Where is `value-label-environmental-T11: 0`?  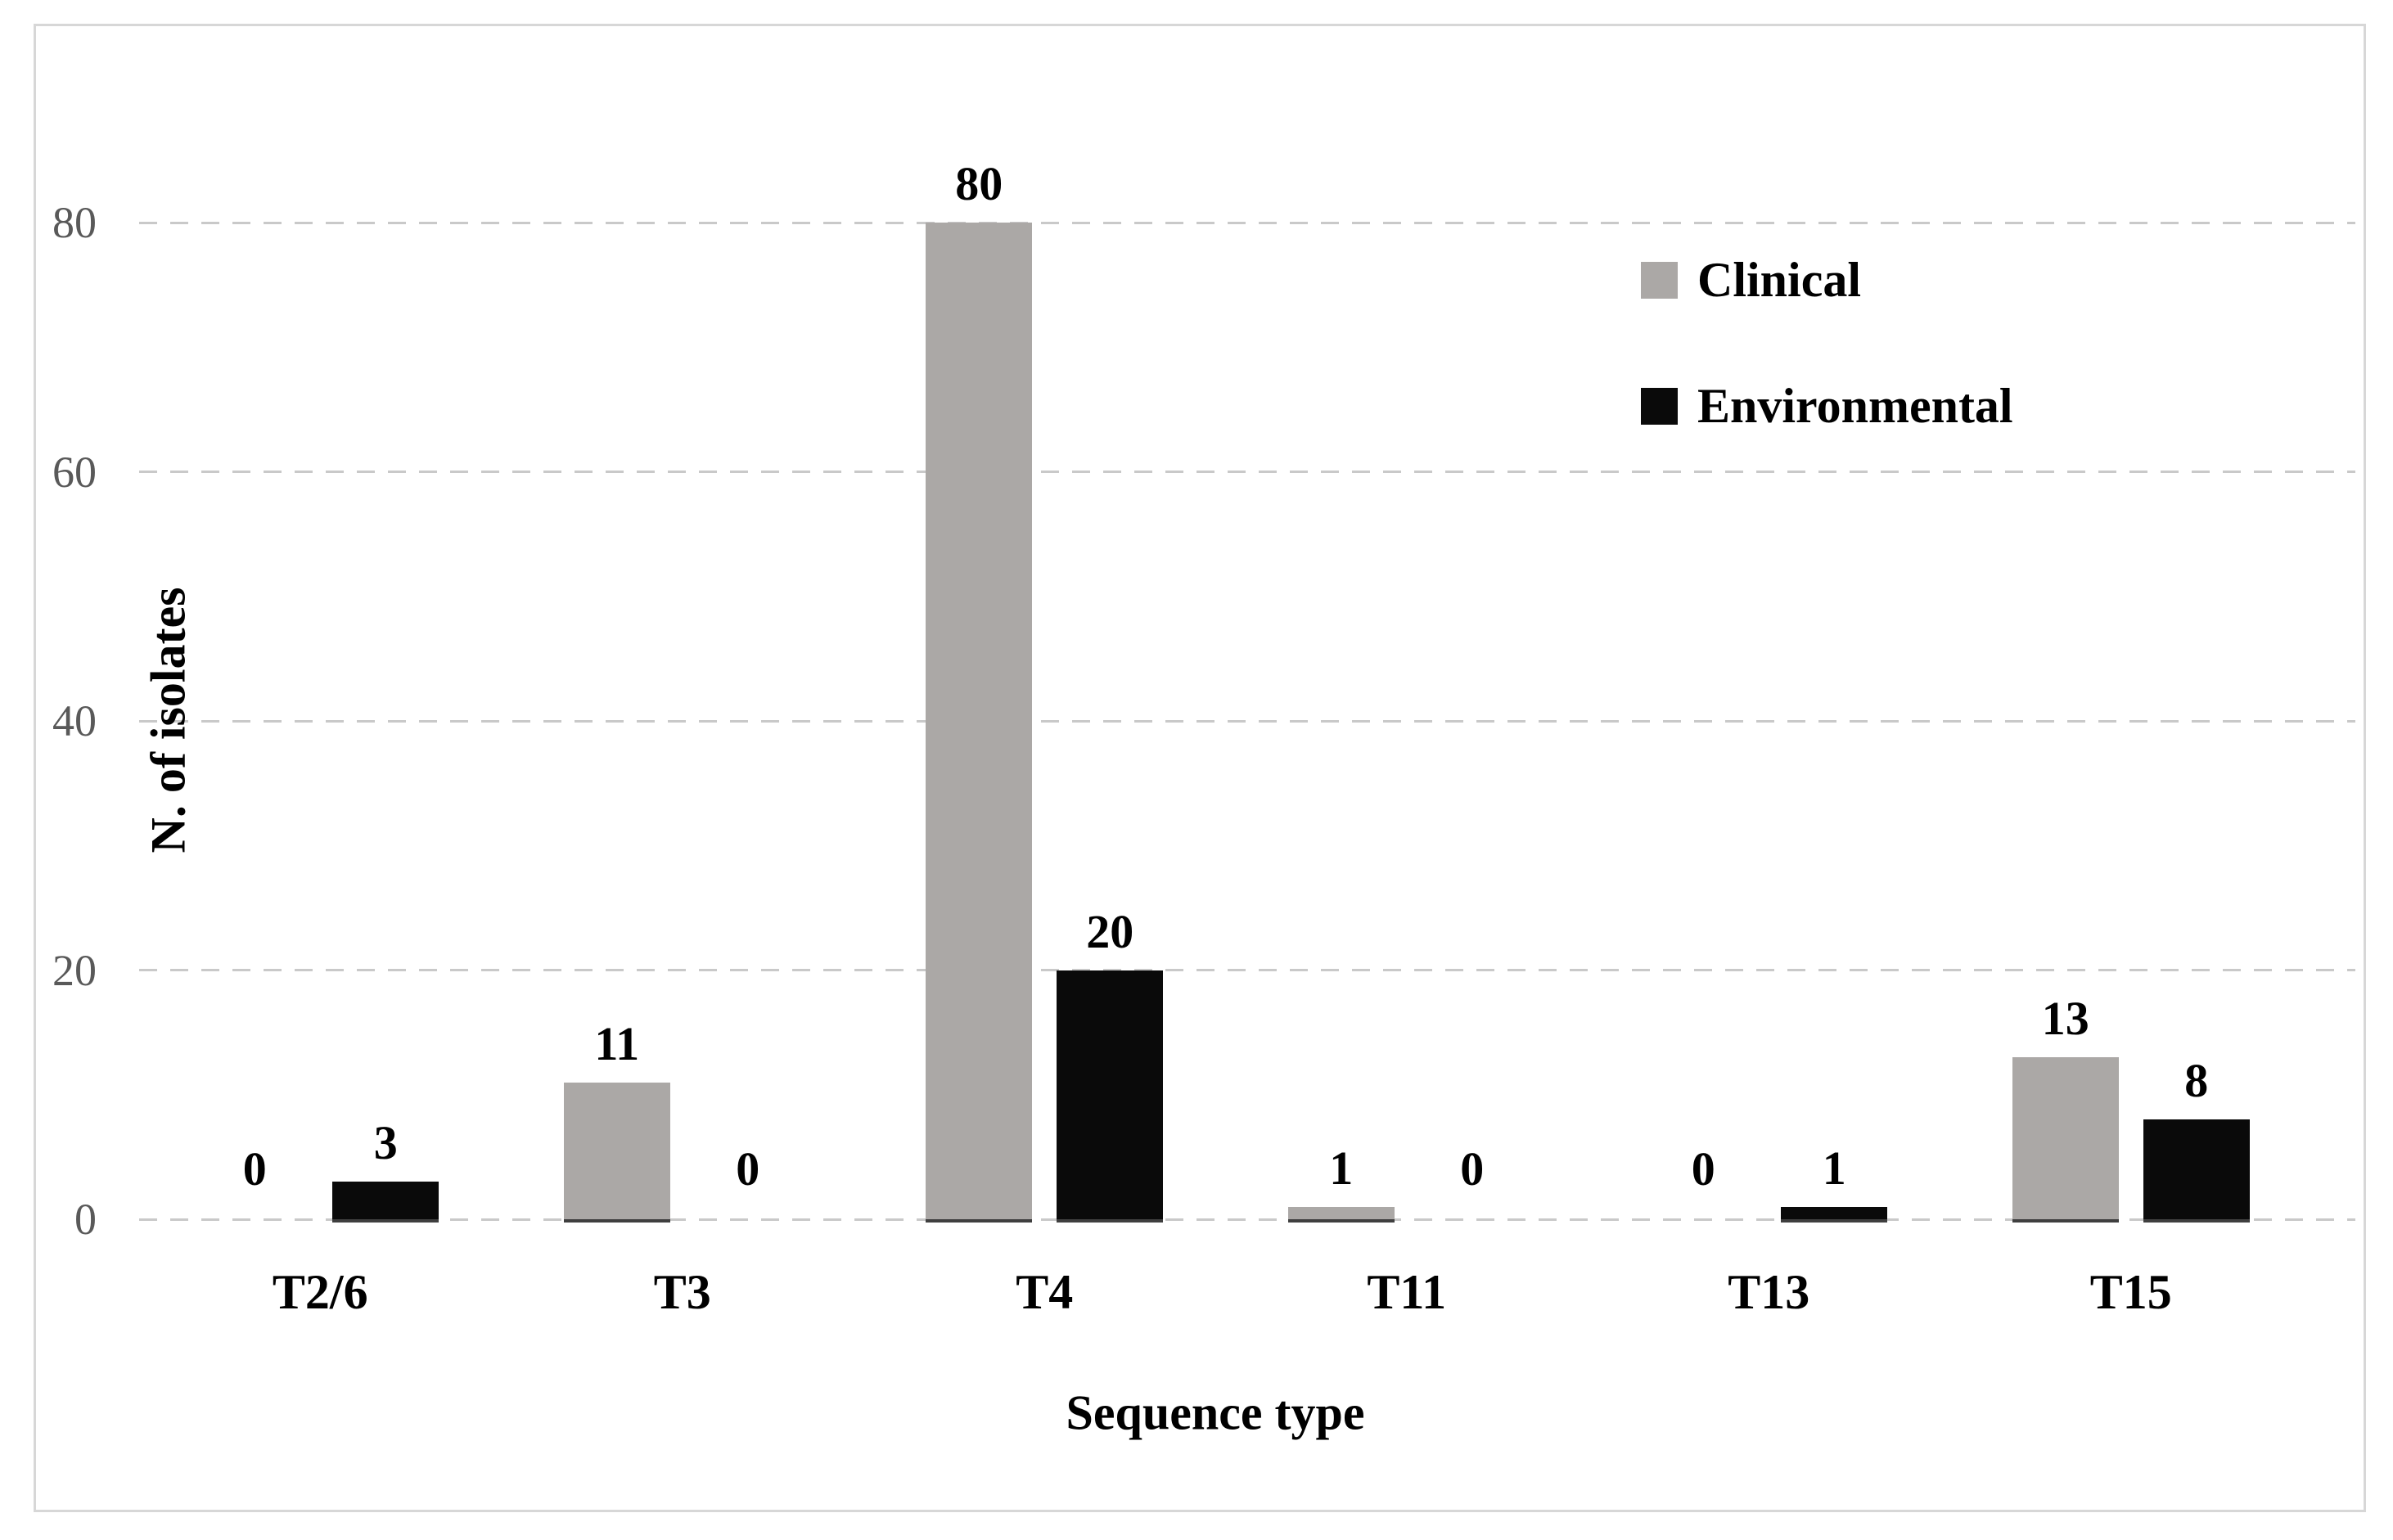
value-label-environmental-T11: 0 is located at coordinates (1472, 1169).